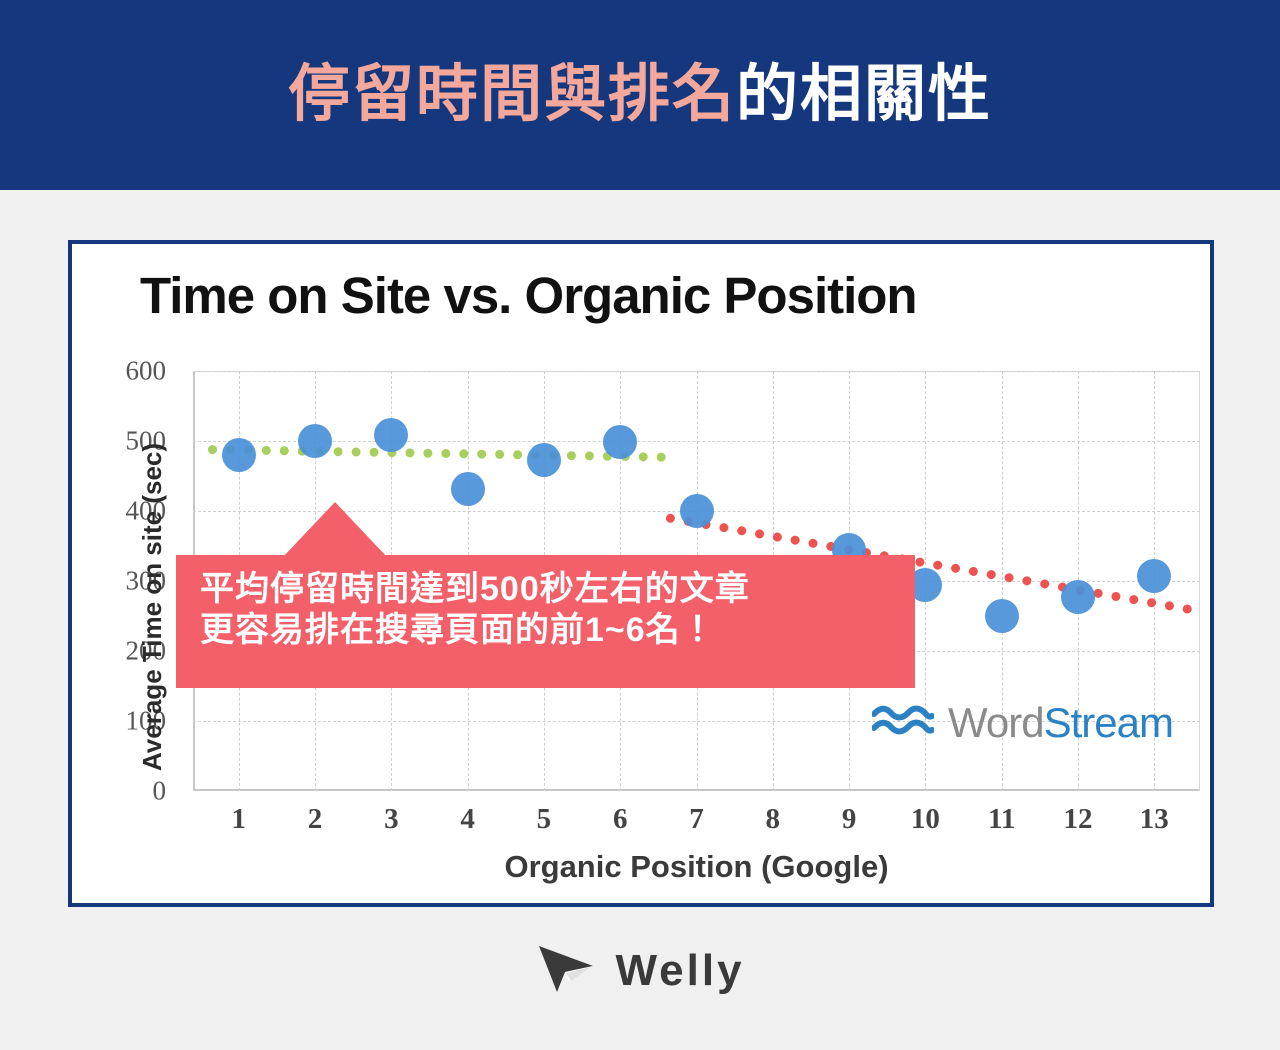  I want to click on chart-title: Time on Site vs. Organic Position, so click(529, 295).